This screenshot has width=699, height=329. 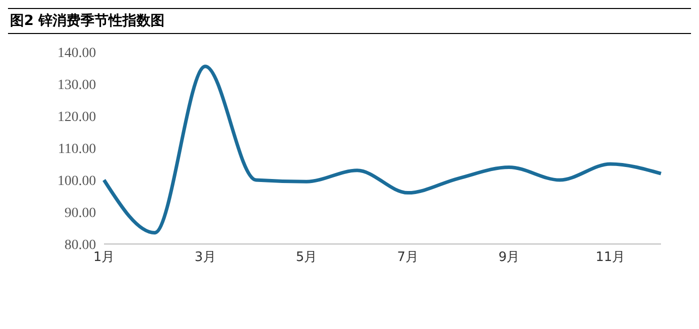 I want to click on y-tick-label: 110.00, so click(x=77, y=149).